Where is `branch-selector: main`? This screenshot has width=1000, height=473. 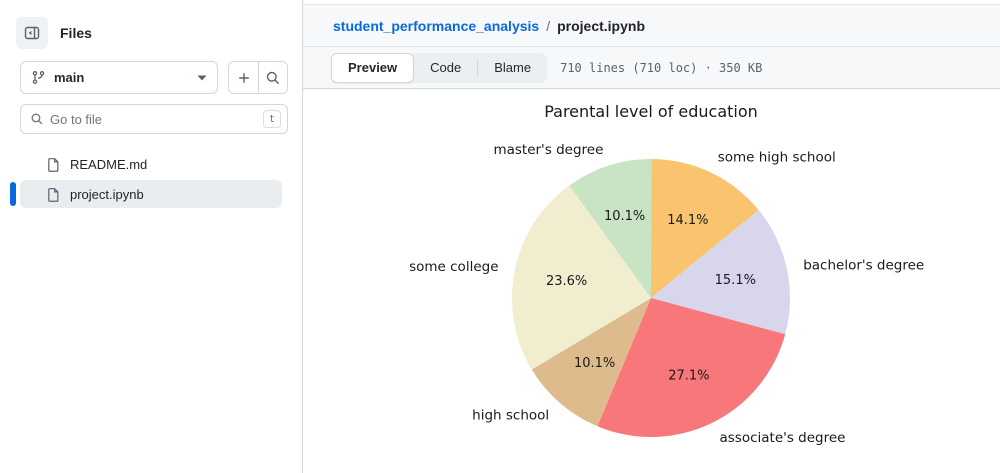
branch-selector: main is located at coordinates (119, 77).